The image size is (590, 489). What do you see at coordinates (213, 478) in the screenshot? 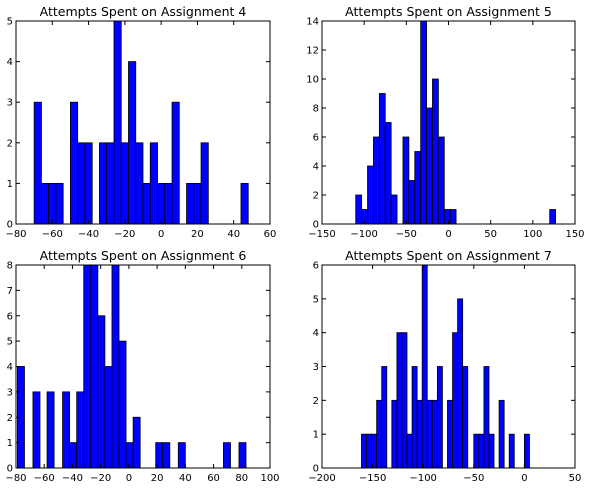
I see `x-tick-label: 60` at bounding box center [213, 478].